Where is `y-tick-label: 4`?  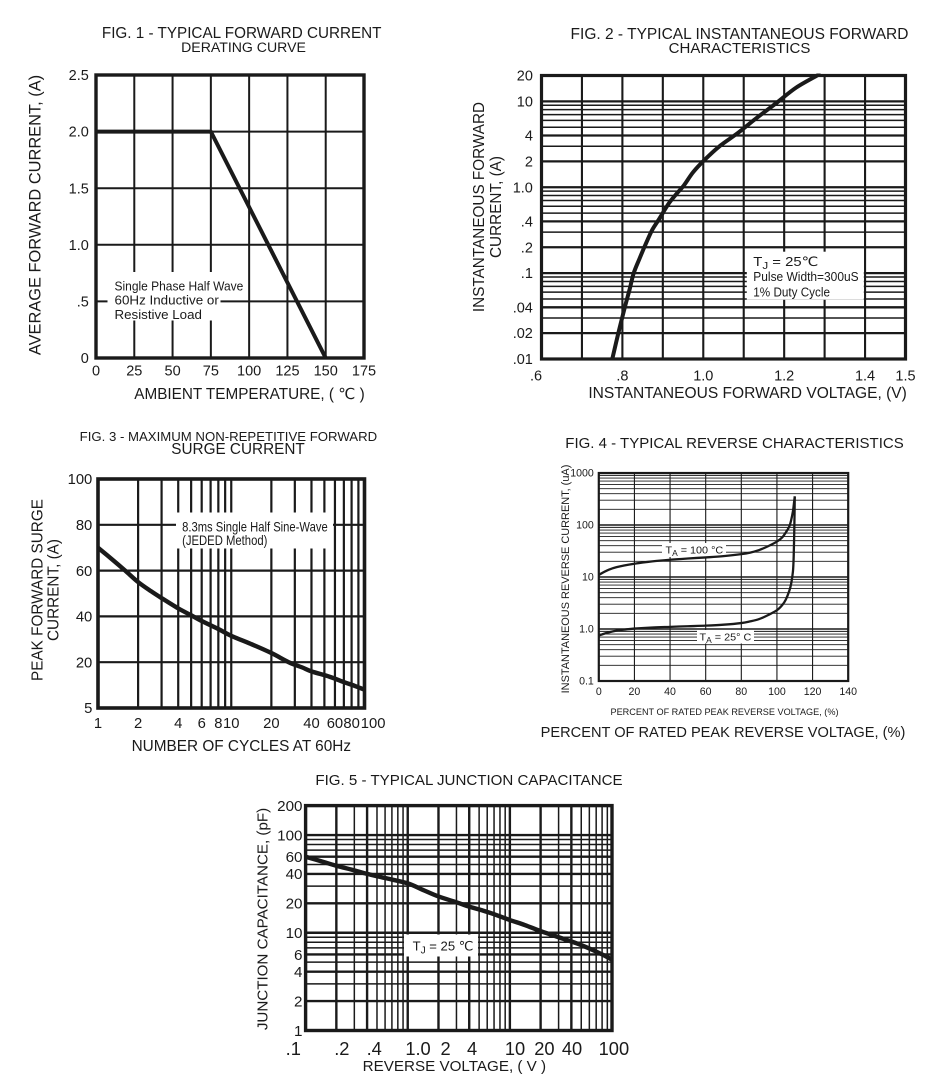
y-tick-label: 4 is located at coordinates (298, 972).